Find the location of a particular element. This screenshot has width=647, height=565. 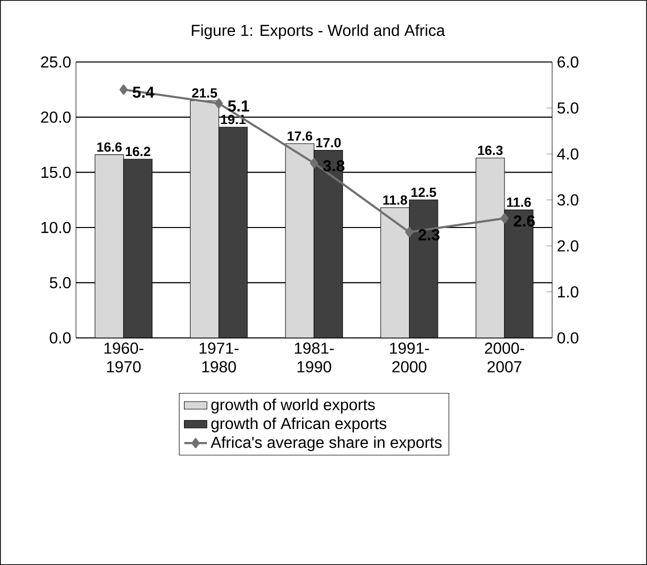

y-tick-label: 15.0 is located at coordinates (56, 172).